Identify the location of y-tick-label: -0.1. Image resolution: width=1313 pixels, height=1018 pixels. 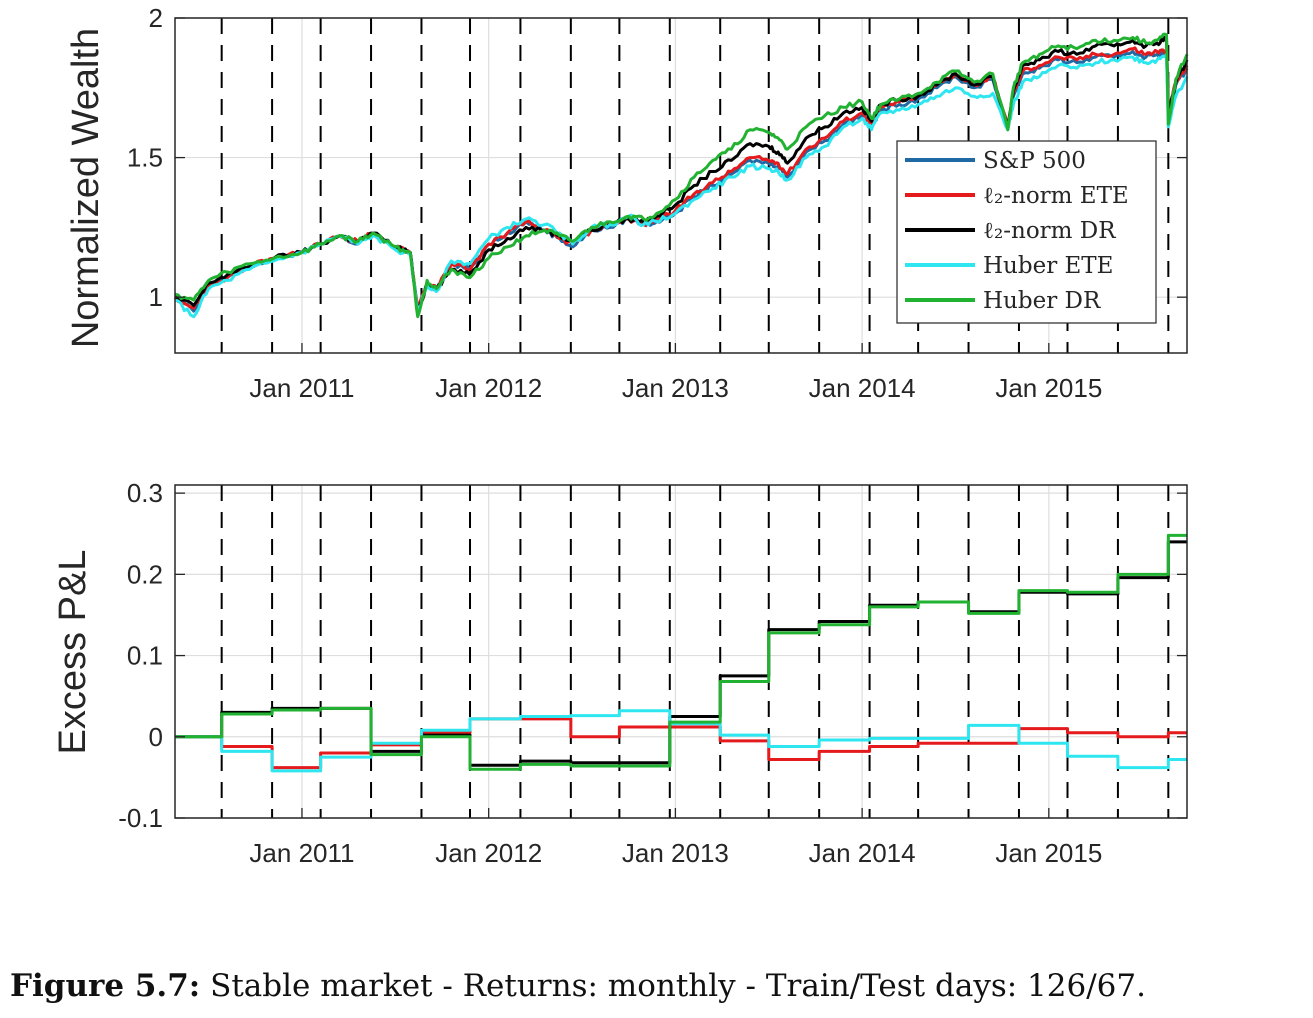
(140, 818).